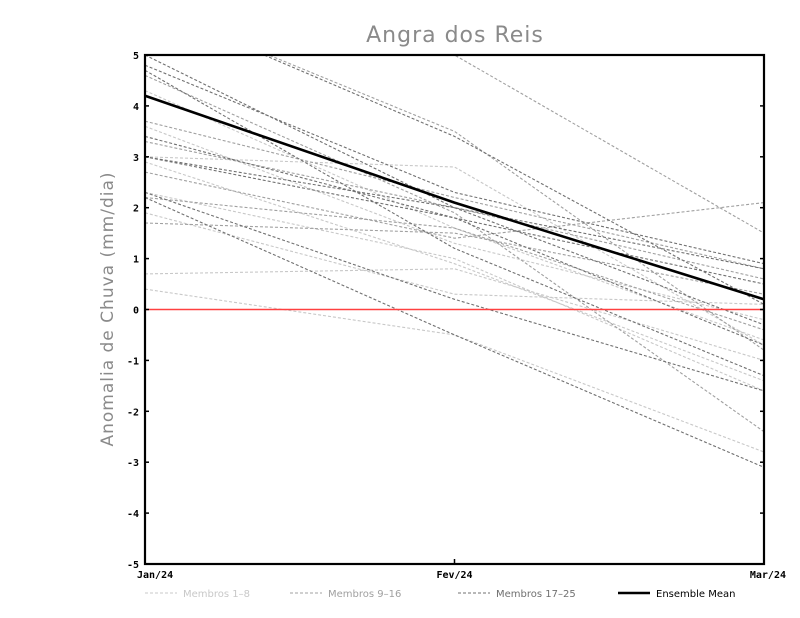 The image size is (800, 618). What do you see at coordinates (136, 209) in the screenshot?
I see `y-tick-label: 2` at bounding box center [136, 209].